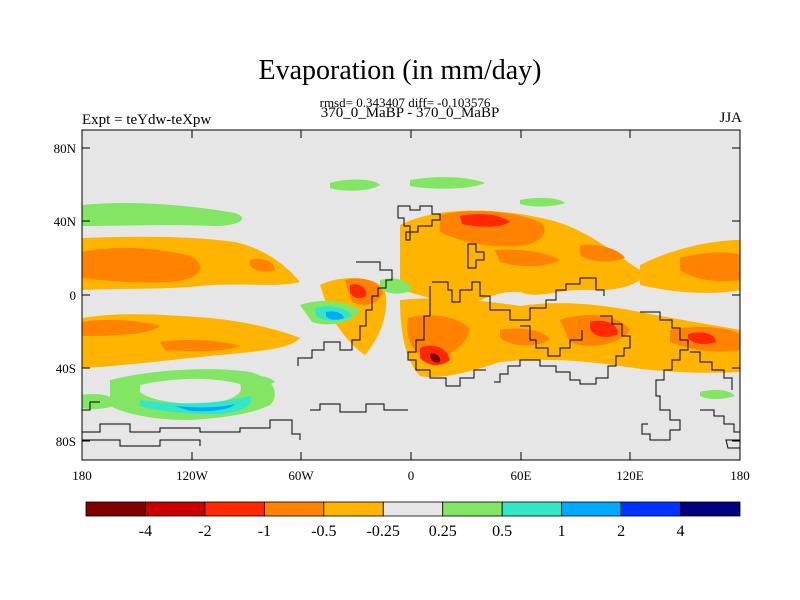 This screenshot has width=800, height=600. What do you see at coordinates (141, 443) in the screenshot?
I see `coast-antarctic-low` at bounding box center [141, 443].